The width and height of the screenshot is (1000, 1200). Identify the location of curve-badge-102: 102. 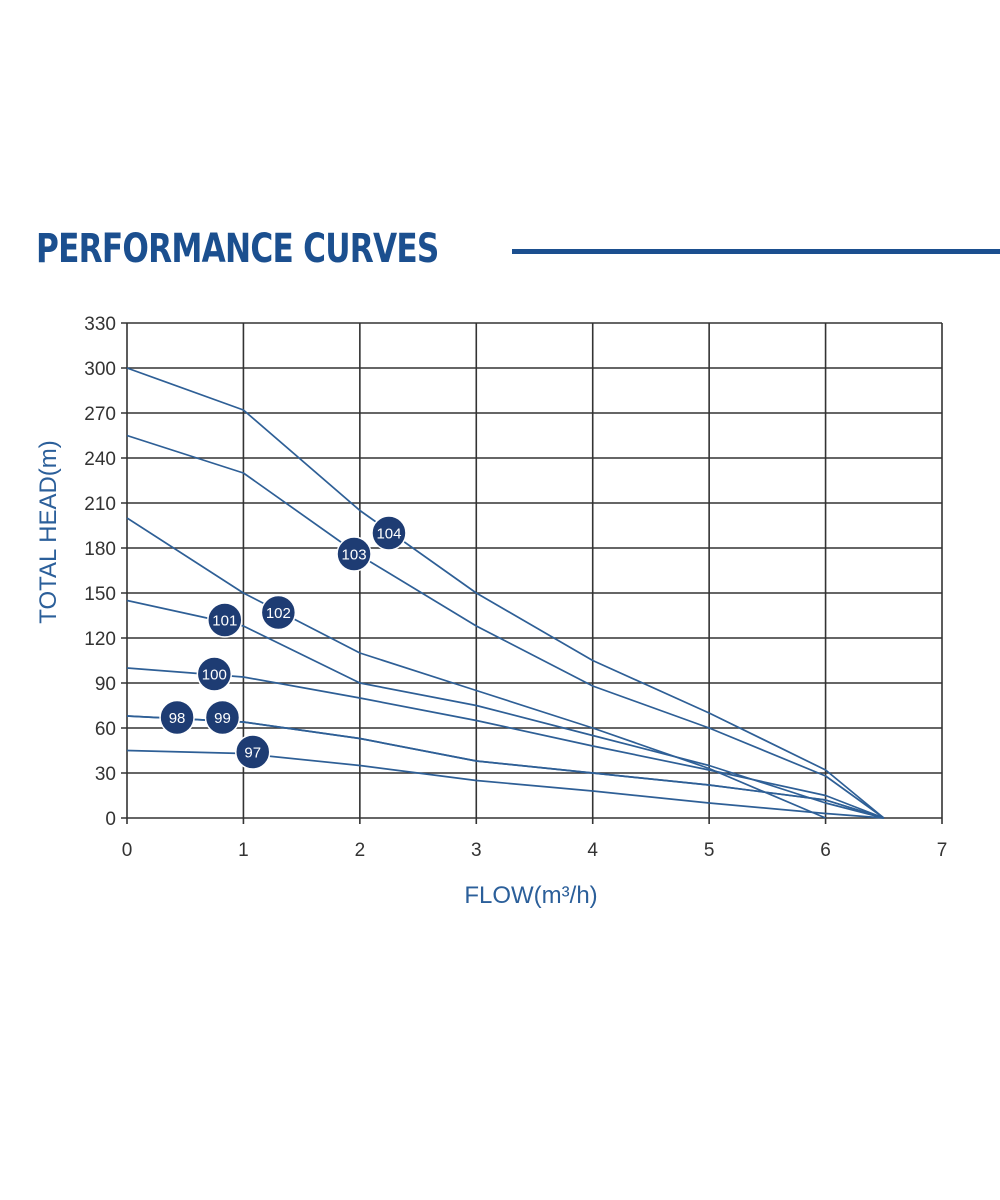
(278, 612).